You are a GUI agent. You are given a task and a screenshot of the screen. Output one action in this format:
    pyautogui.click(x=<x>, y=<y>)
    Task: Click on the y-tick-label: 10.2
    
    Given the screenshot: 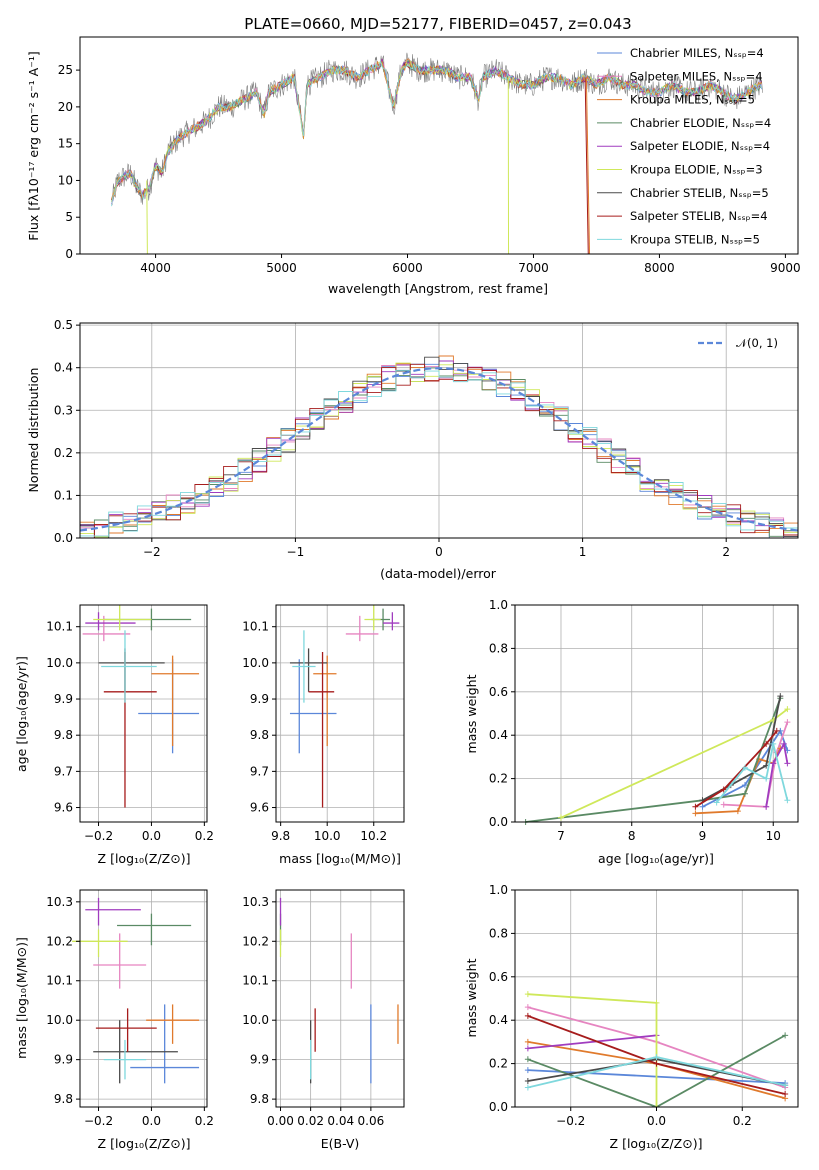 What is the action you would take?
    pyautogui.click(x=59, y=941)
    